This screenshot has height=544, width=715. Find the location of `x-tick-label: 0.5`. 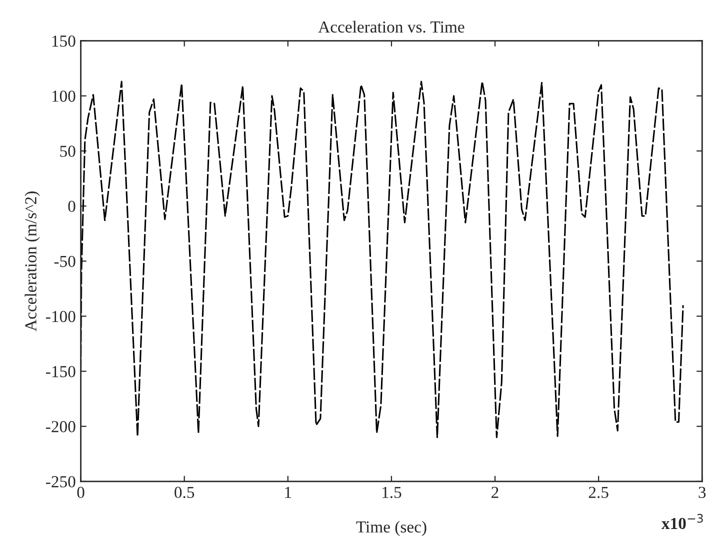

x-tick-label: 0.5 is located at coordinates (184, 492).